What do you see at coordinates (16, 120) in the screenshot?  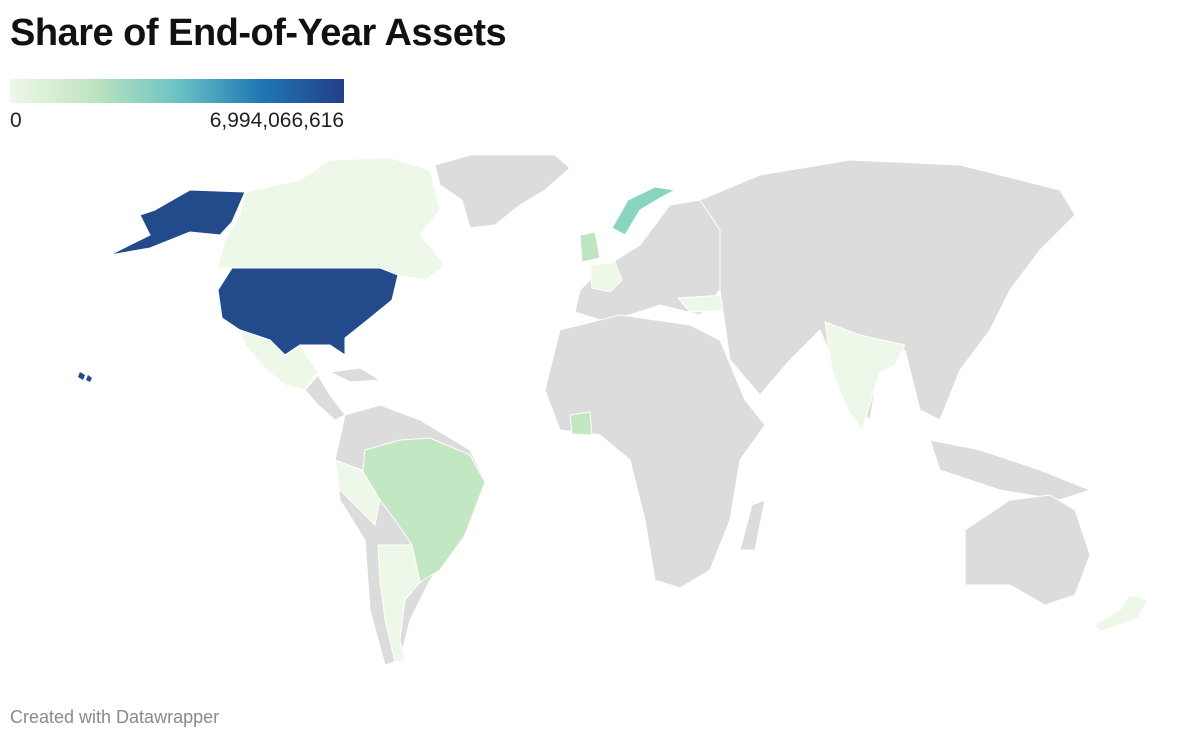 I see `legend-tick-label: 0` at bounding box center [16, 120].